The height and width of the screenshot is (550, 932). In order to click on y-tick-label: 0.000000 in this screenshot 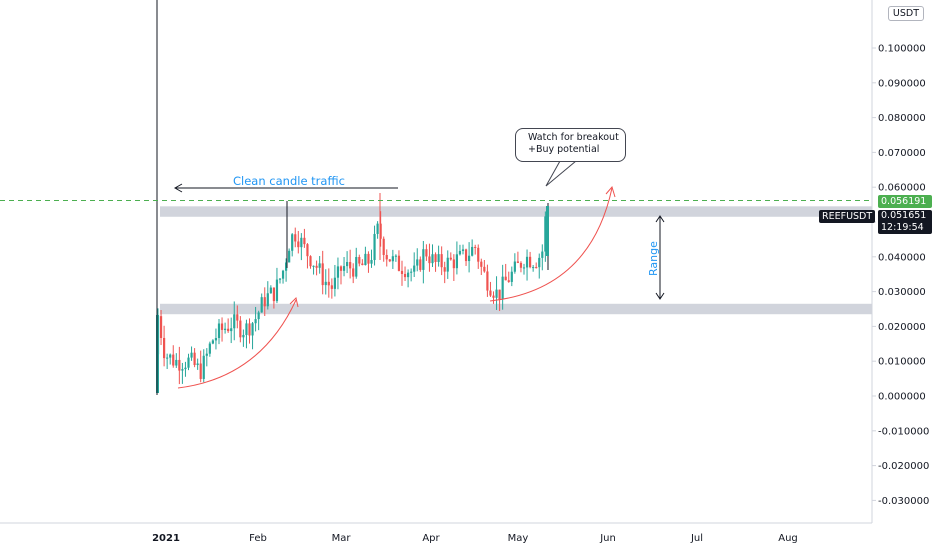, I will do `click(902, 397)`.